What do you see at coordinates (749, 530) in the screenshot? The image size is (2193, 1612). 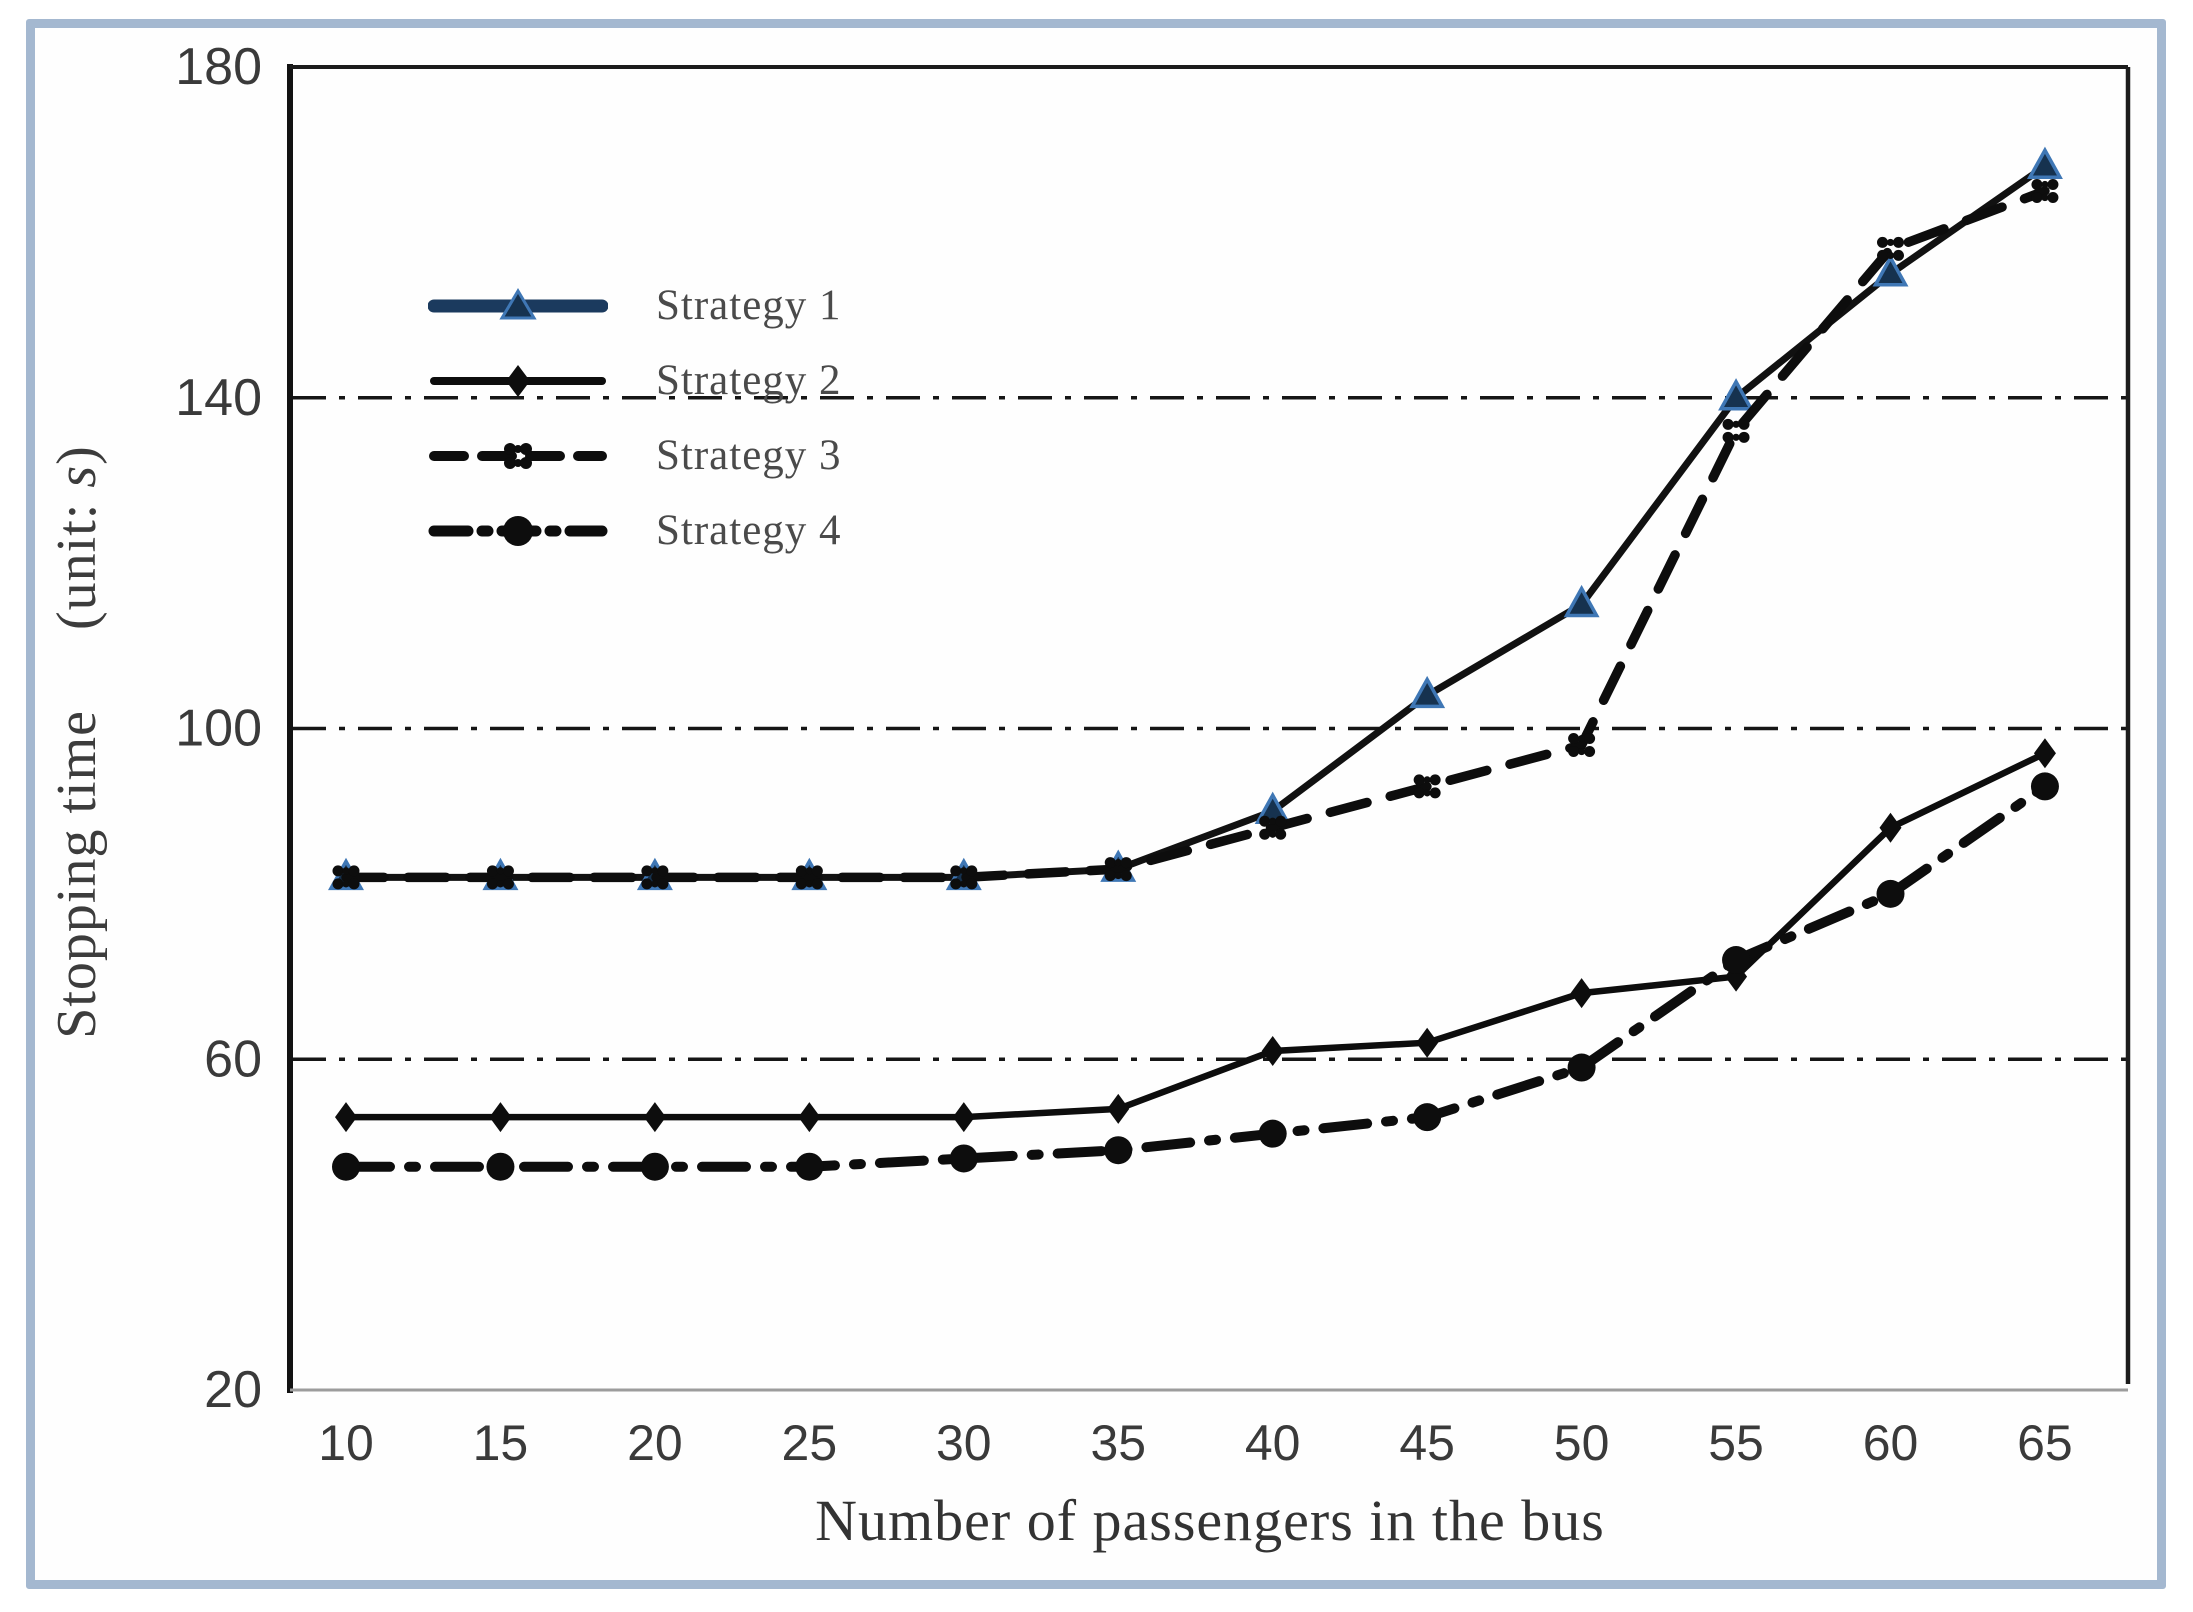 I see `legend-label: Strategy 4` at bounding box center [749, 530].